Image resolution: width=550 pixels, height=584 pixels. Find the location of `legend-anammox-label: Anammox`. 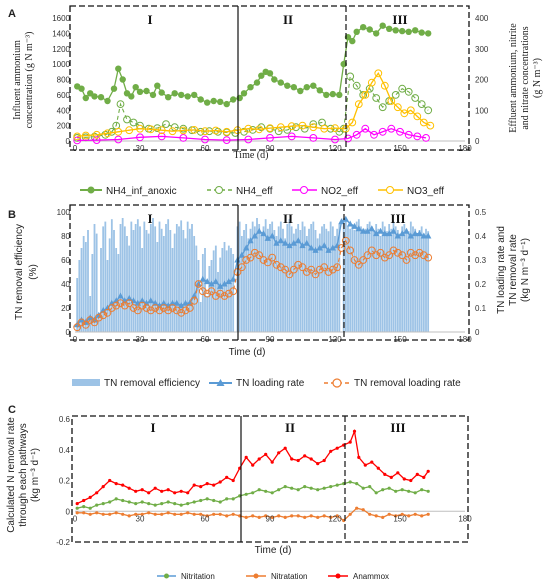

legend-anammox-label: Anammox is located at coordinates (371, 576).